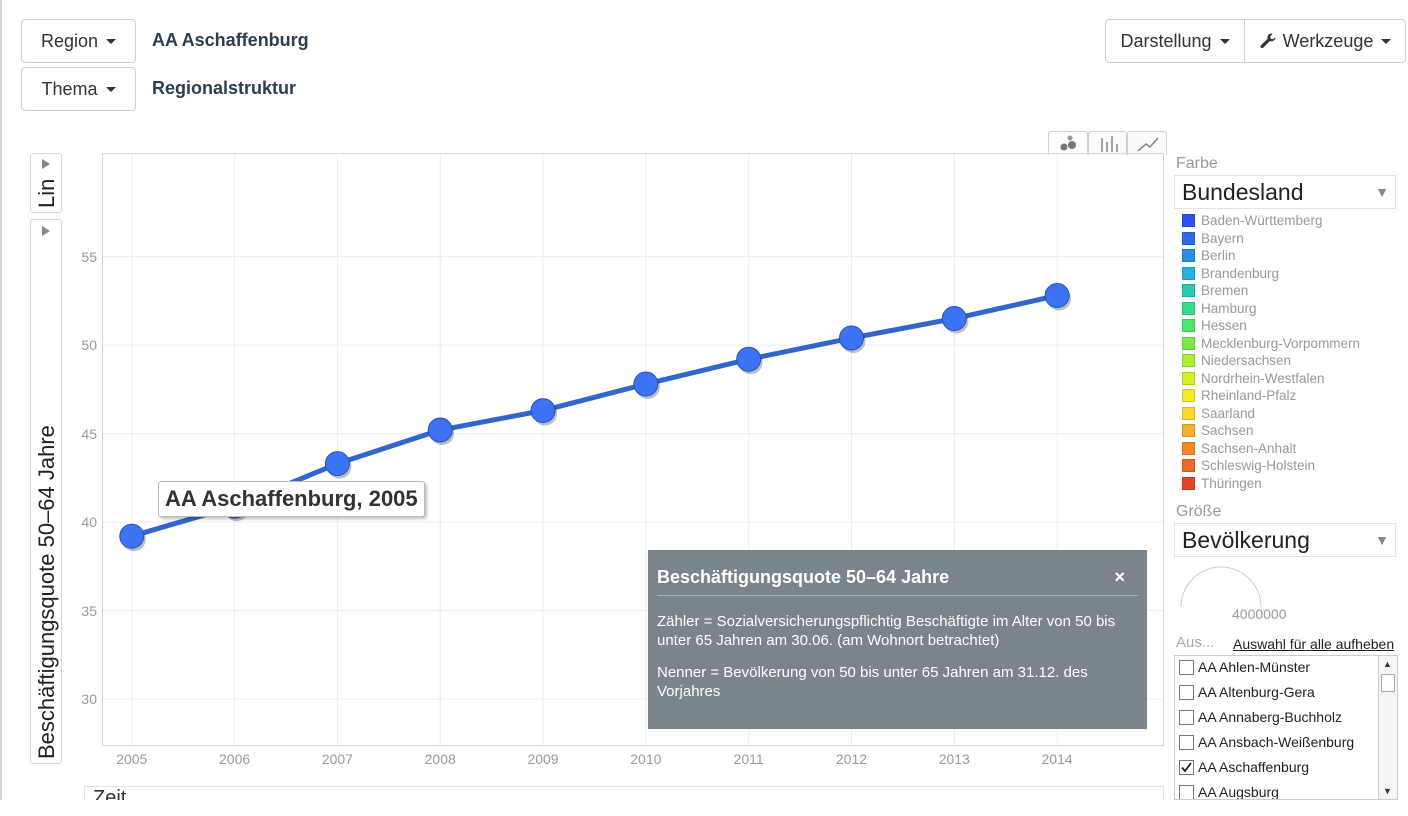  Describe the element at coordinates (954, 759) in the screenshot. I see `x-tick-label: 2013` at that location.